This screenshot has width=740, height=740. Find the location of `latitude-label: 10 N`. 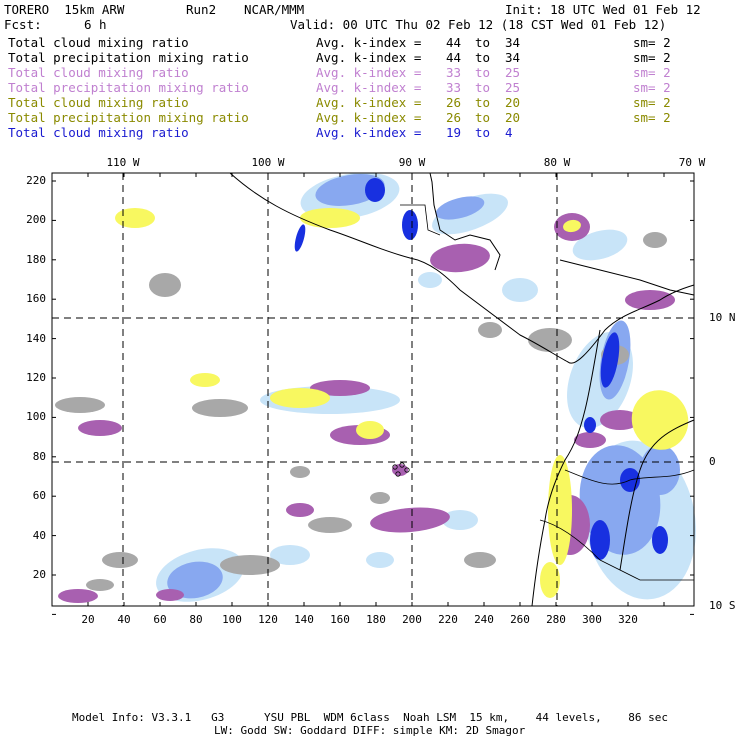

latitude-label: 10 N is located at coordinates (722, 317).